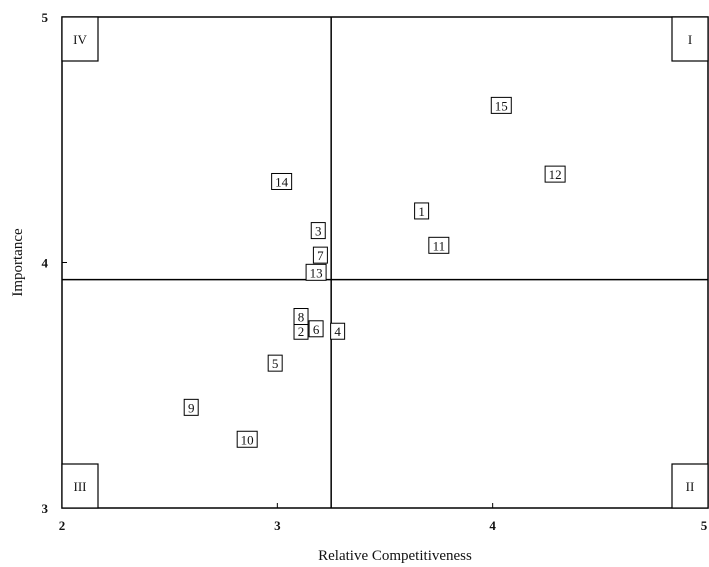 This screenshot has width=709, height=567. I want to click on x-tick-label: 5, so click(704, 525).